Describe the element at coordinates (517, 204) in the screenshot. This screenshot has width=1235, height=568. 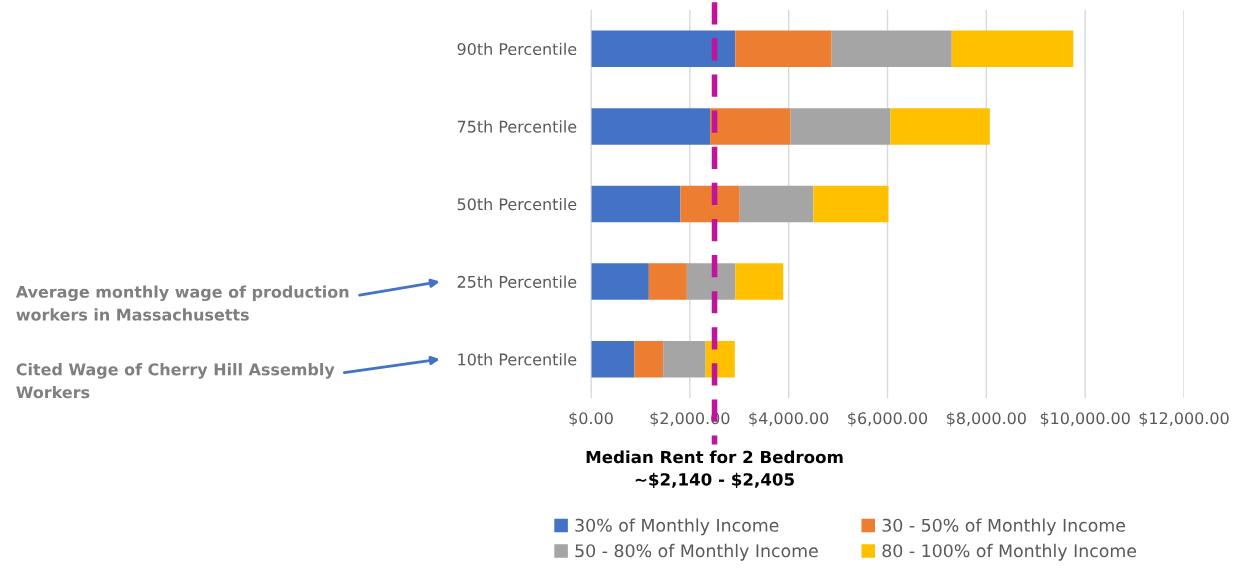
I see `y-tick-label: 50th Percentile` at that location.